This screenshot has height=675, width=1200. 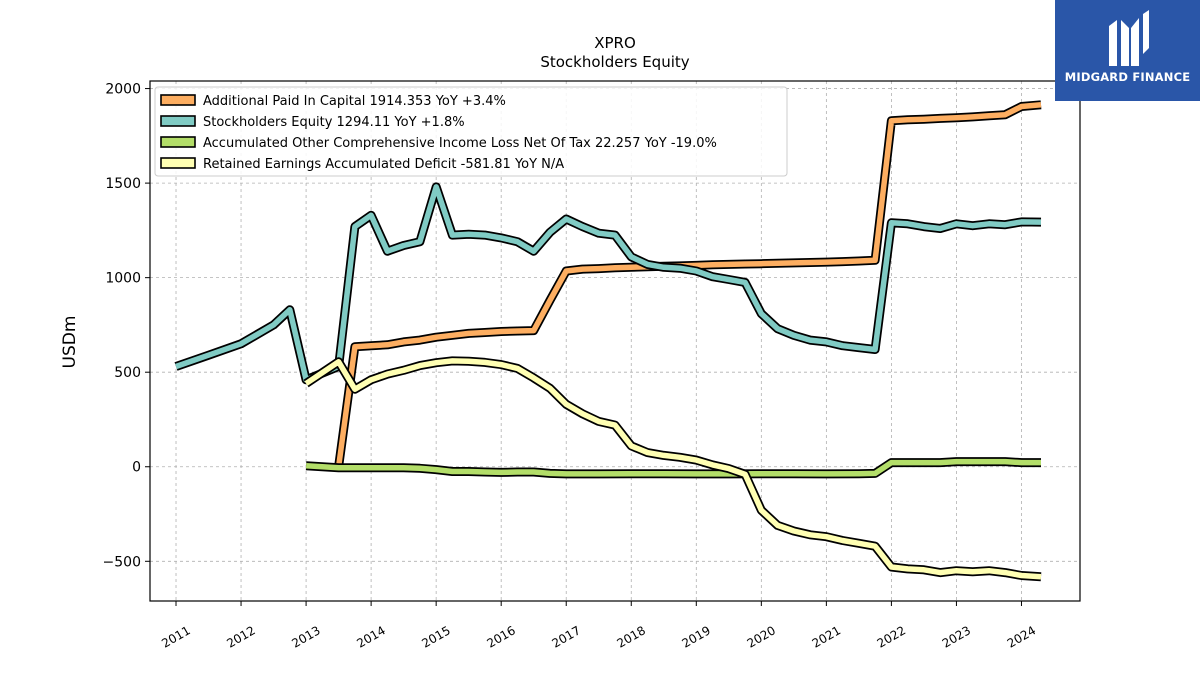 I want to click on x-tick-label: 2020, so click(x=761, y=636).